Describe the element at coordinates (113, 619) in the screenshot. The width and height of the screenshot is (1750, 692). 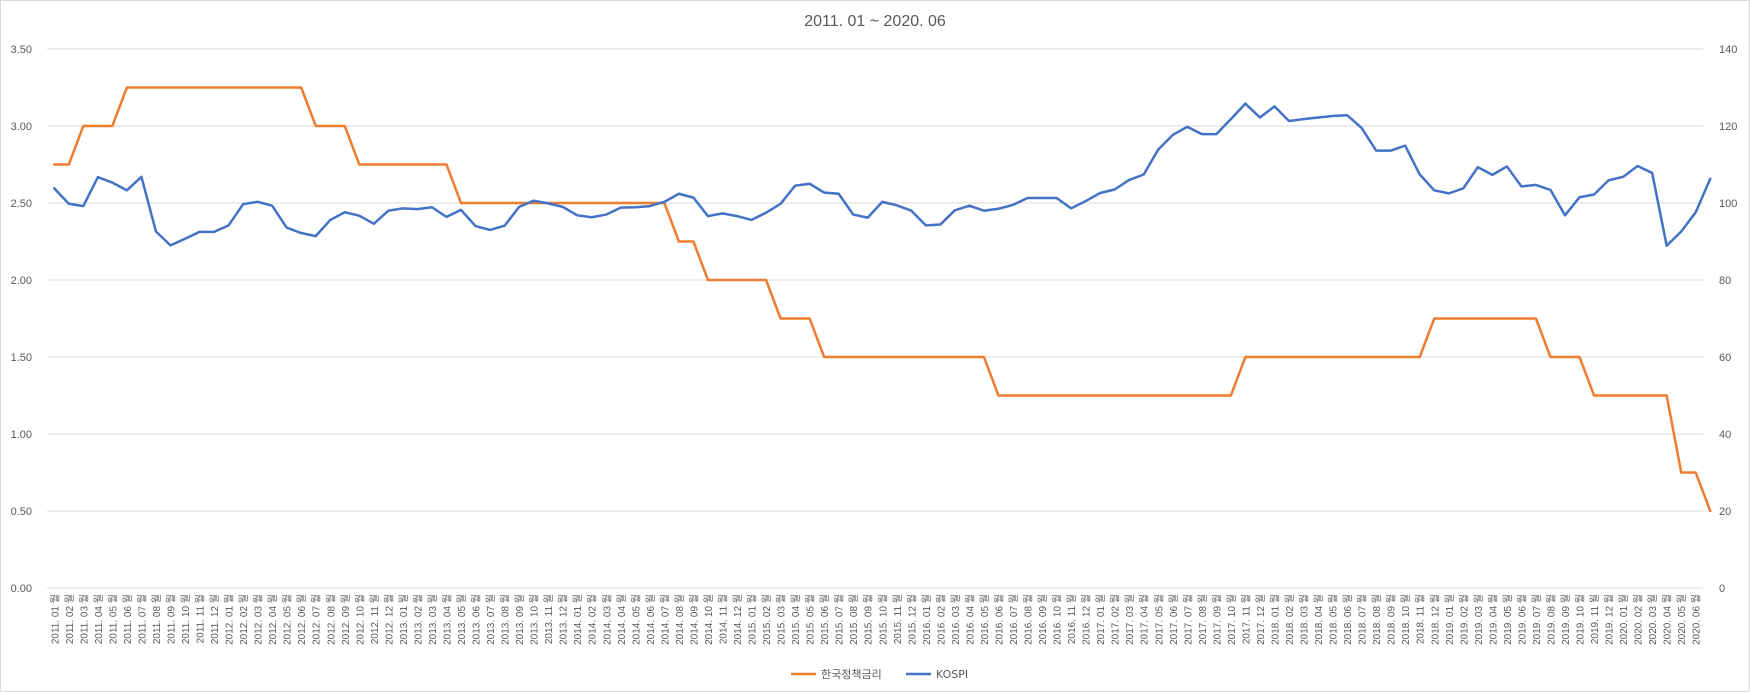
I see `x-tick-label: 2011. 05 월` at that location.